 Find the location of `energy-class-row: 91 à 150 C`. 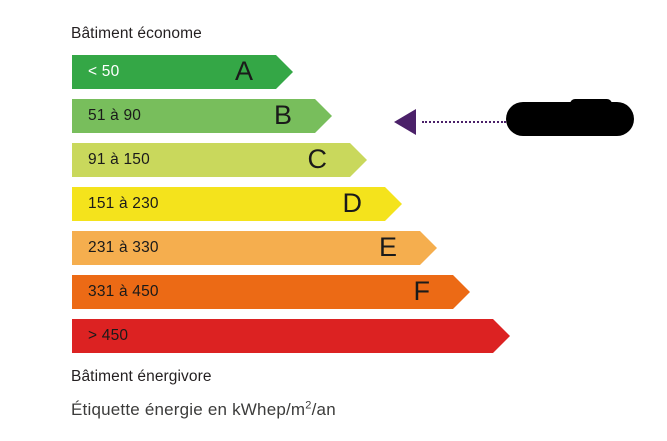

energy-class-row: 91 à 150 C is located at coordinates (219, 160).